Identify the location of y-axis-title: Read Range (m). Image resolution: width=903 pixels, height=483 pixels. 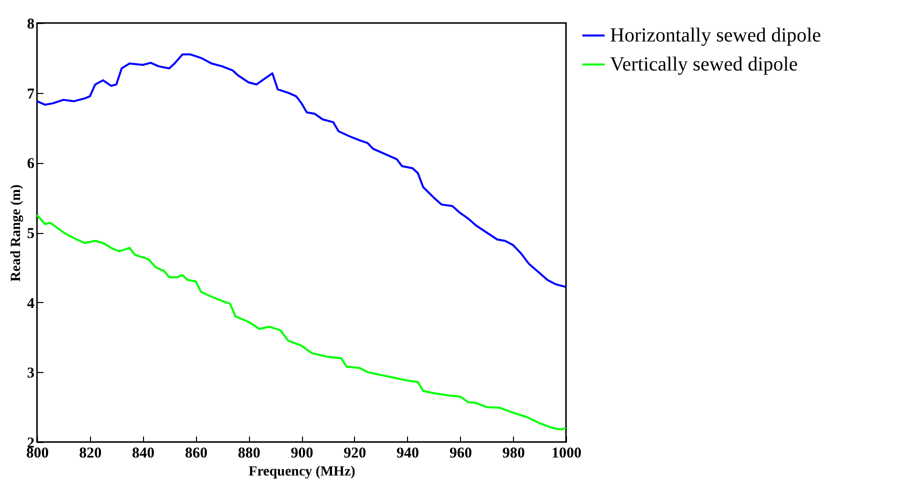
(16, 233).